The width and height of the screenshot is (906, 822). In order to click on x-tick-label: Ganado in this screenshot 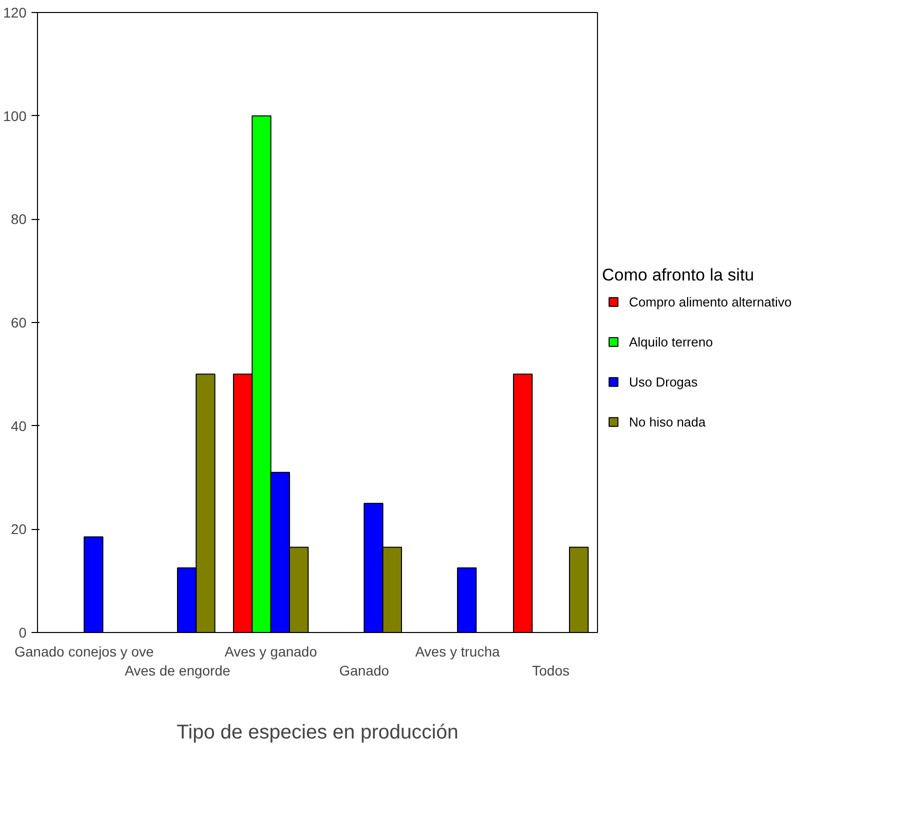, I will do `click(364, 670)`.